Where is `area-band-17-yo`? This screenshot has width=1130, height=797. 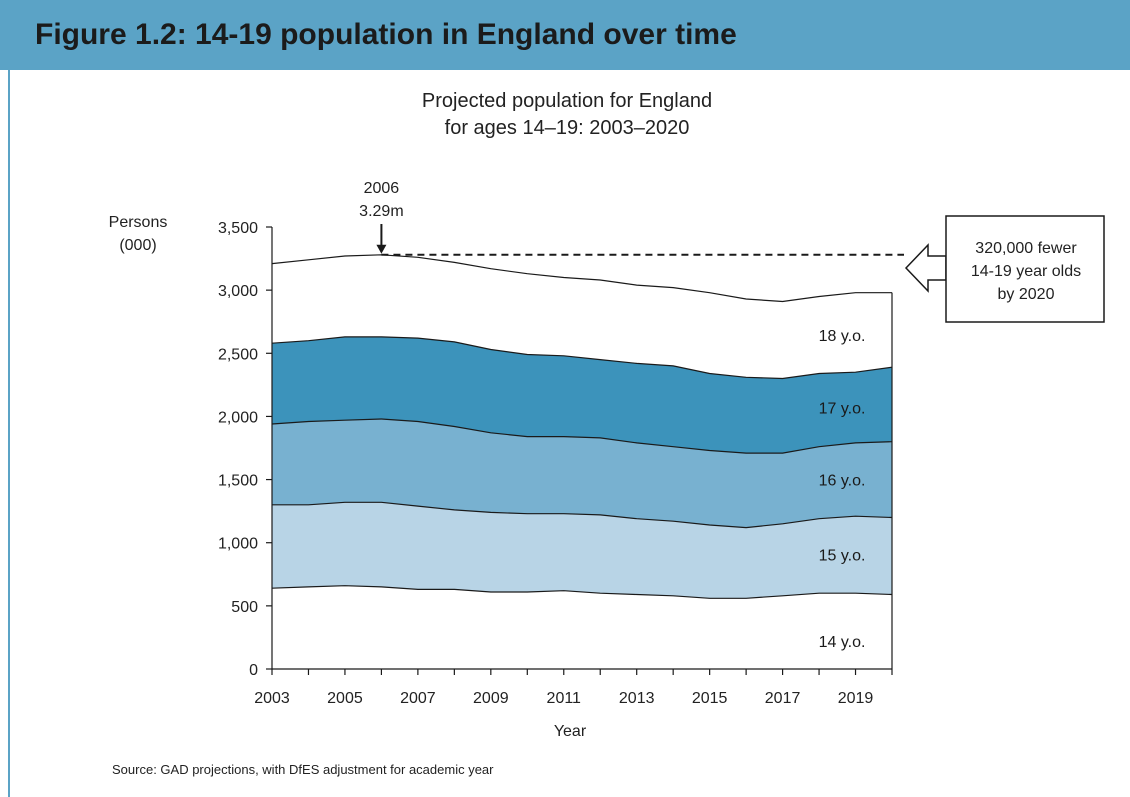
area-band-17-yo is located at coordinates (582, 395).